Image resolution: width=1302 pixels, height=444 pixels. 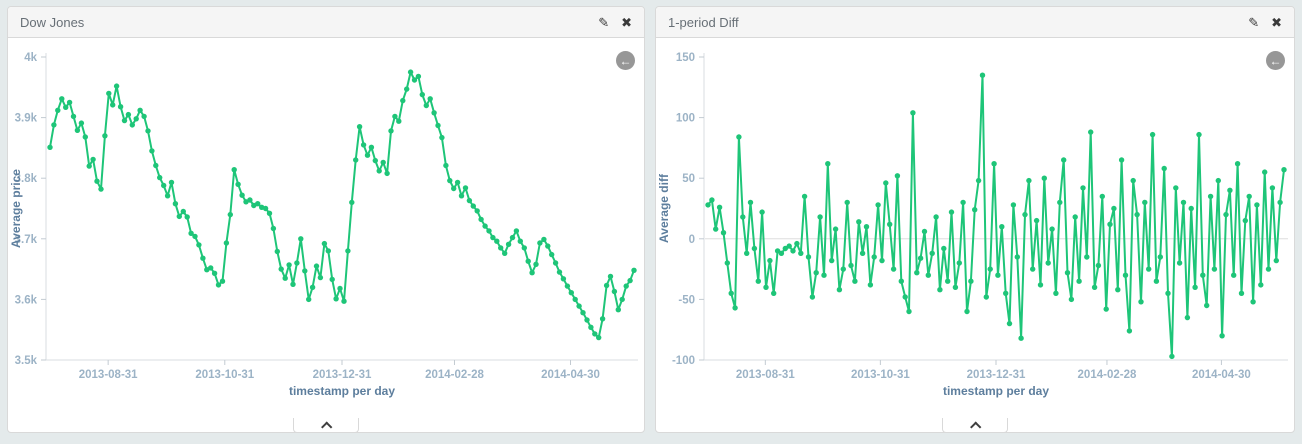 I want to click on svg-text: 3.8k, so click(x=26, y=179).